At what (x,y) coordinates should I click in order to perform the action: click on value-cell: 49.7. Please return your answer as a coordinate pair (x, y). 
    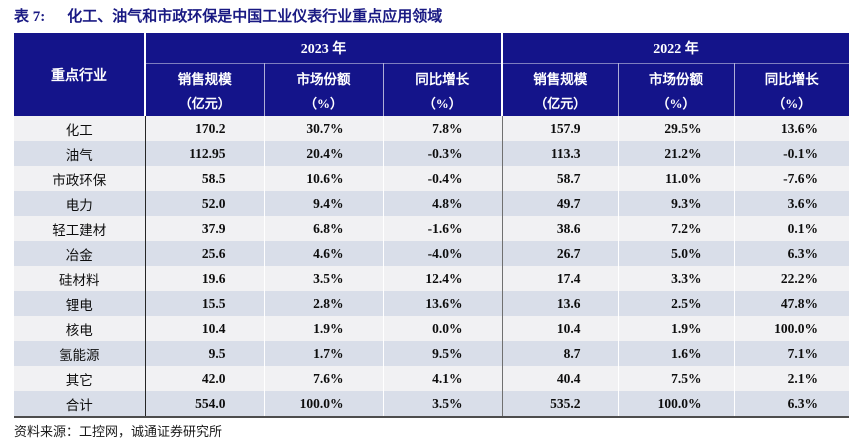
    Looking at the image, I should click on (560, 203).